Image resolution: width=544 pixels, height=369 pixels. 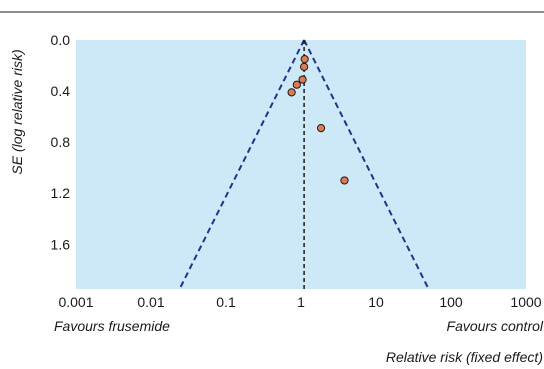 What do you see at coordinates (61, 40) in the screenshot?
I see `y-tick-label: 0.0` at bounding box center [61, 40].